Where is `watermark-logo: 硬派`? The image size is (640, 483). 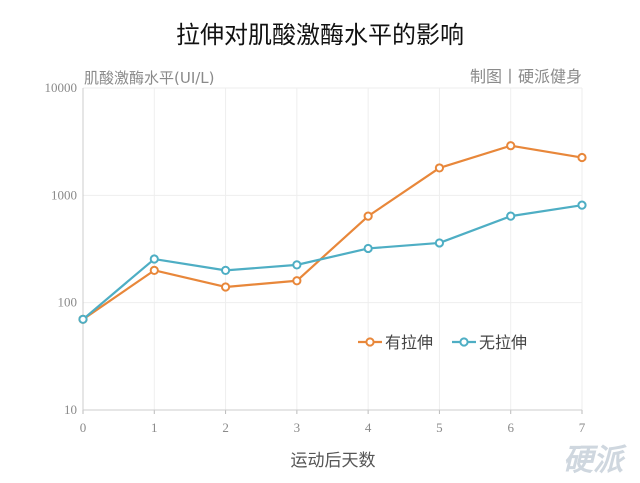
watermark-logo: 硬派 is located at coordinates (595, 460).